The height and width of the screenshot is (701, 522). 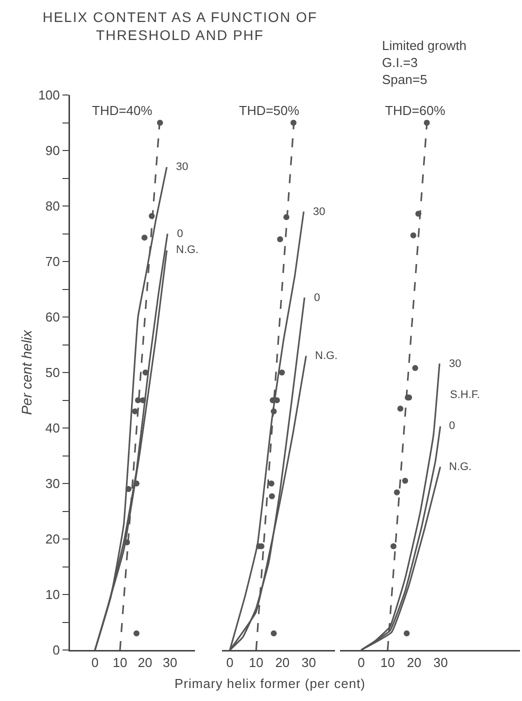 I want to click on y-tick-label: 80, so click(x=52, y=206).